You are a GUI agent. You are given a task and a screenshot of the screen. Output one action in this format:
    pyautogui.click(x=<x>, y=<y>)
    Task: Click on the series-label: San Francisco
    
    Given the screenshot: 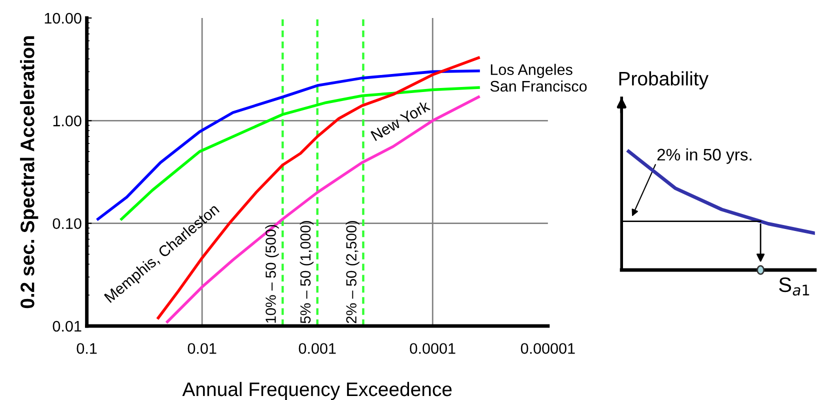 What is the action you would take?
    pyautogui.click(x=538, y=86)
    